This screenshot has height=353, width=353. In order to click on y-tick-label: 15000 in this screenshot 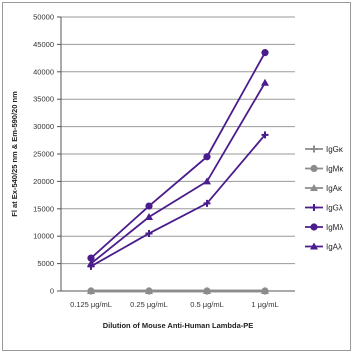, I will do `click(43, 208)`.